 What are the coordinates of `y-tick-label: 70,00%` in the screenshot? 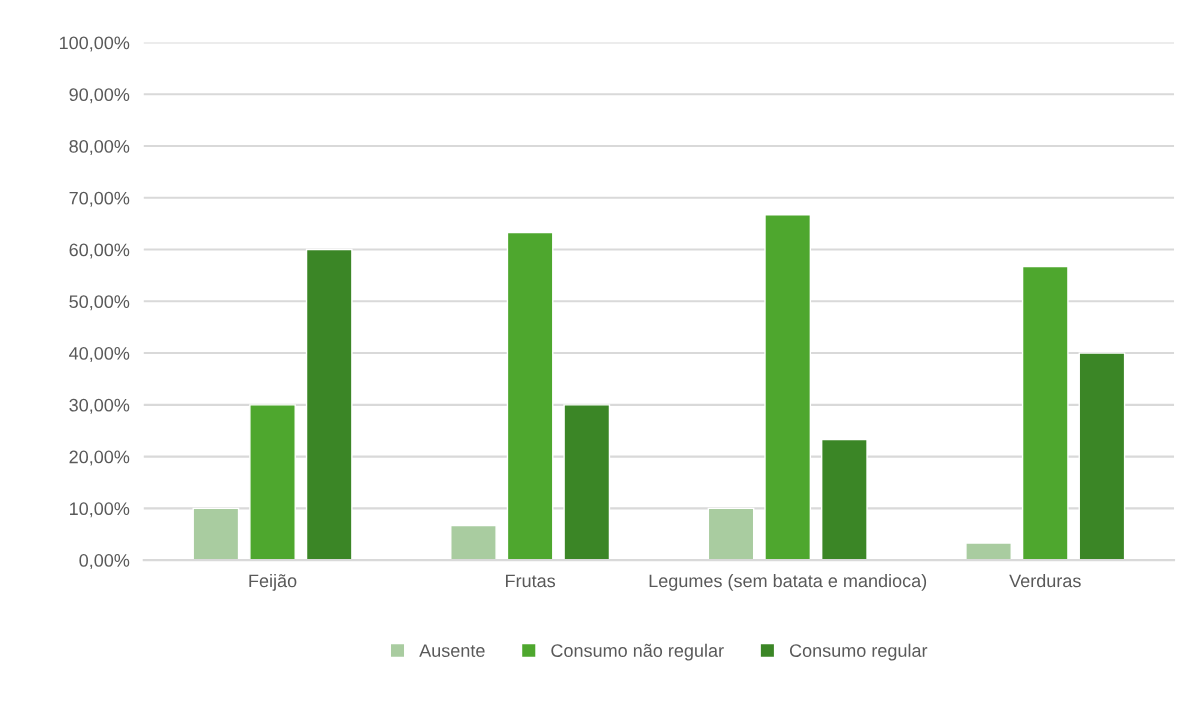 It's located at (99, 199).